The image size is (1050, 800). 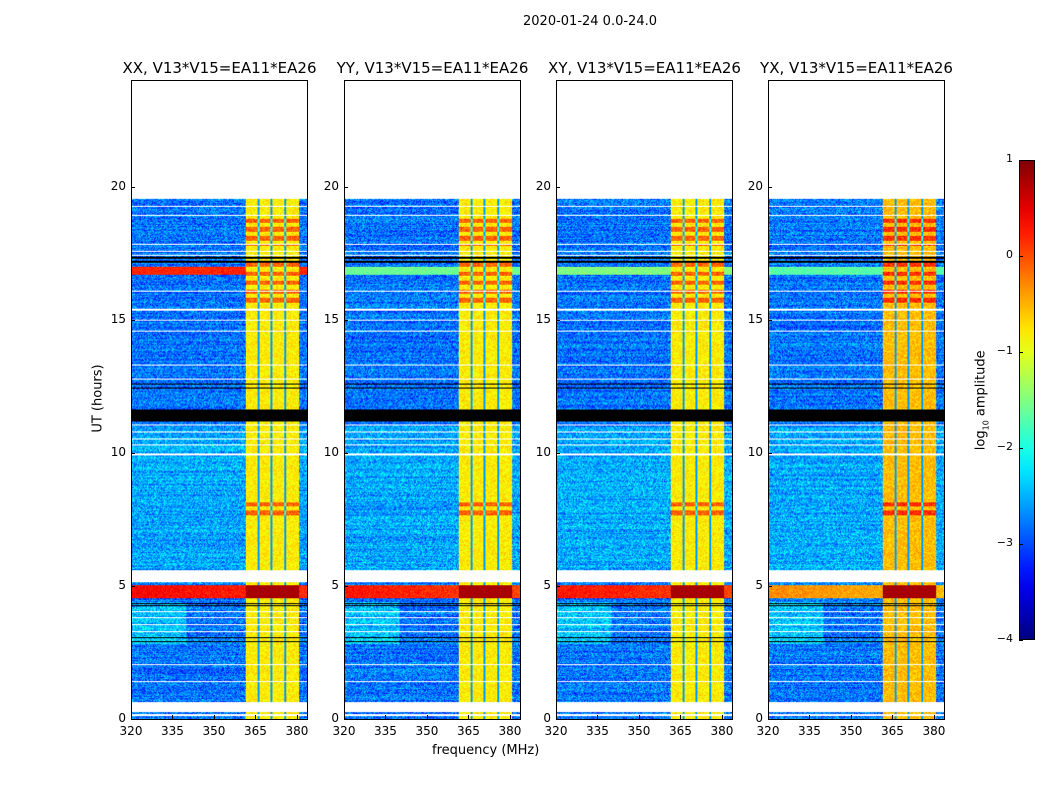 I want to click on colorbar, so click(x=1027, y=400).